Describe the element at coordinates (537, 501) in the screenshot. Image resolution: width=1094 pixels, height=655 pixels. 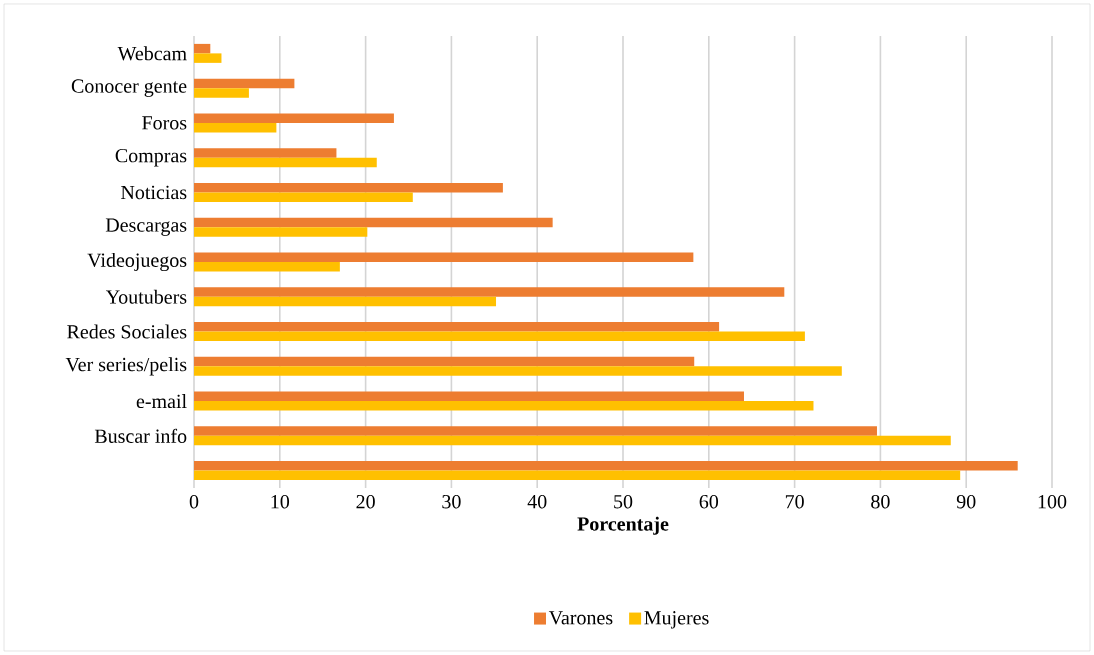
I see `x-tick-label: 40` at that location.